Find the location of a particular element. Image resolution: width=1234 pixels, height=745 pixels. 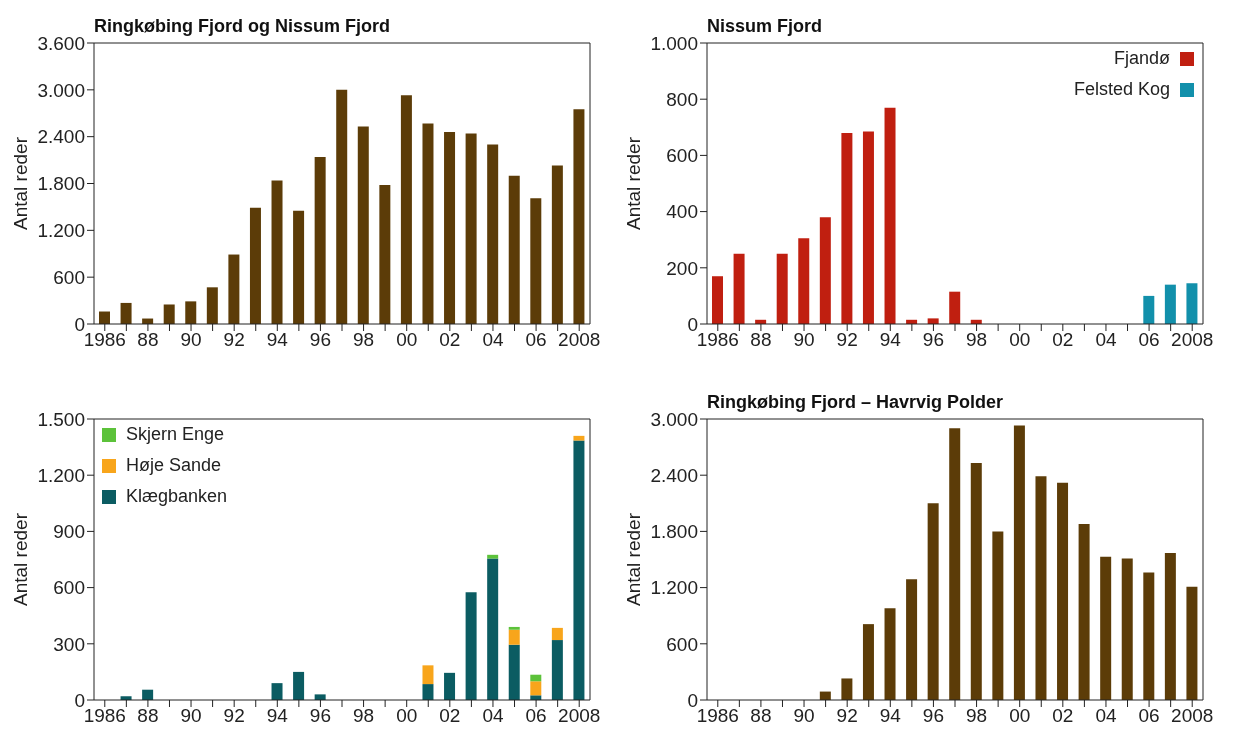

y-tick-label: 1.500 is located at coordinates (61, 419).